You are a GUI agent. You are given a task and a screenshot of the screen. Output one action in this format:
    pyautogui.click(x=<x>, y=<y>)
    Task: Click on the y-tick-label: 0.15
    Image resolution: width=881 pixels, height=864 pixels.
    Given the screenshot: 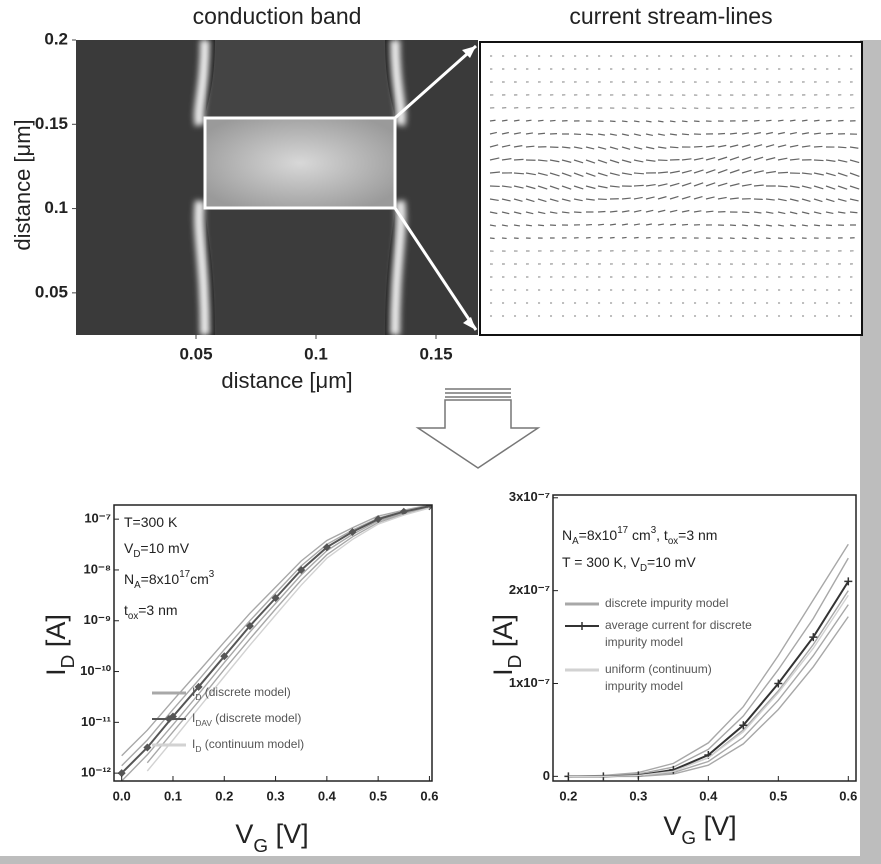 What is the action you would take?
    pyautogui.click(x=51, y=123)
    